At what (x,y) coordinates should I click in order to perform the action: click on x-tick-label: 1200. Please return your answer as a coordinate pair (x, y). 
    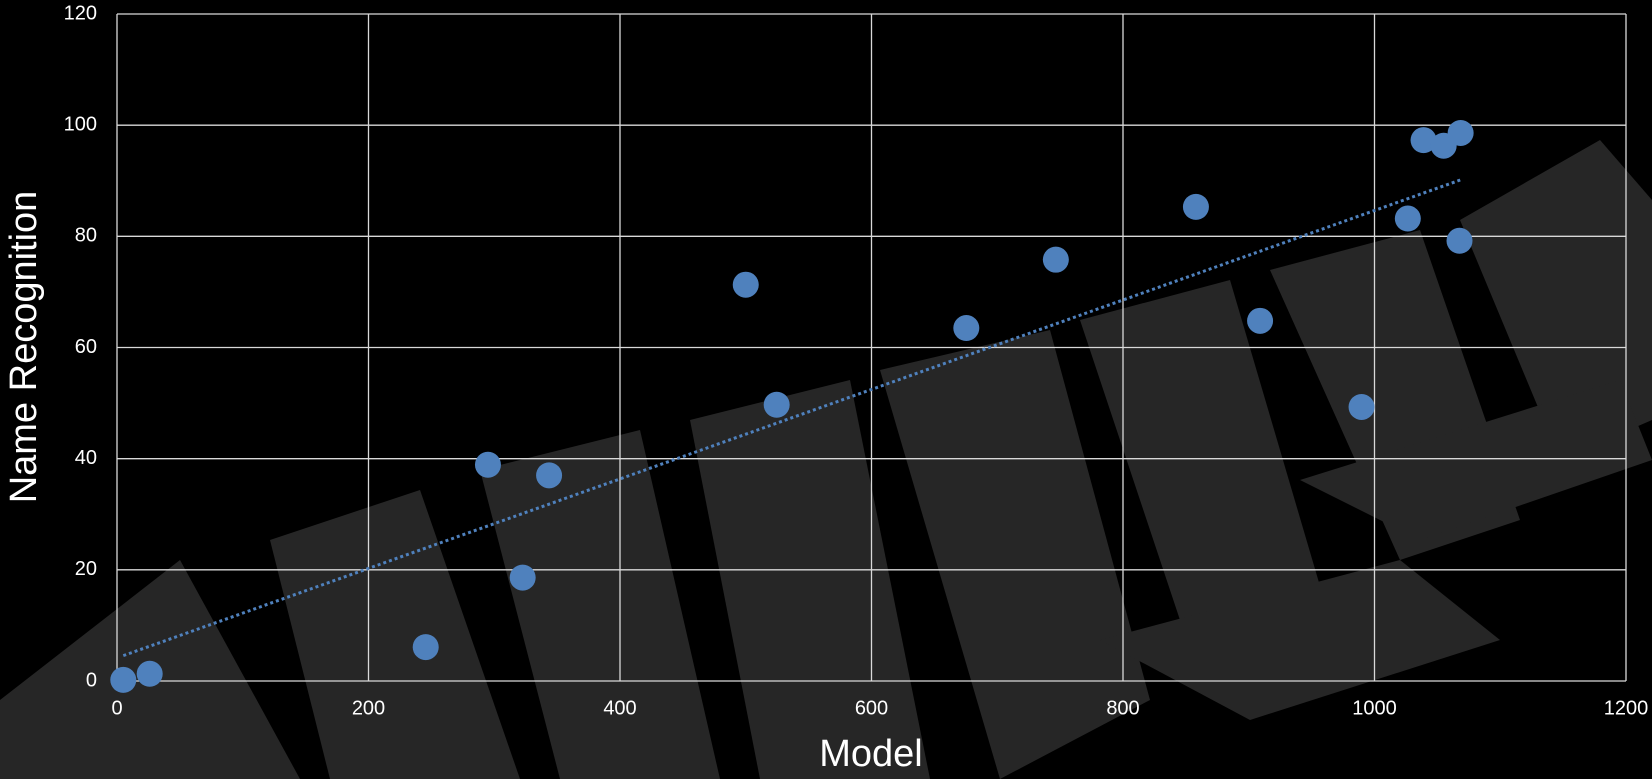
    Looking at the image, I should click on (1626, 708).